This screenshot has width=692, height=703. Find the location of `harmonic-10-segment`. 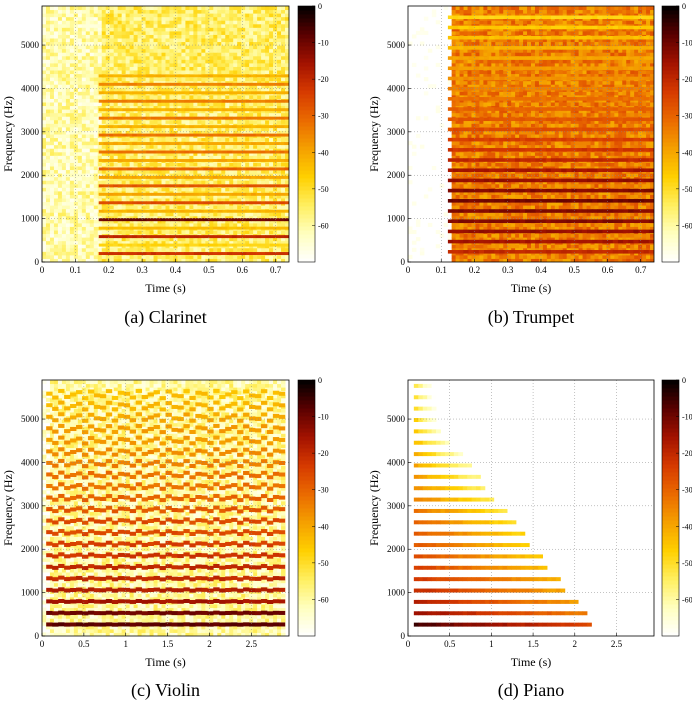

harmonic-10-segment is located at coordinates (240, 522).